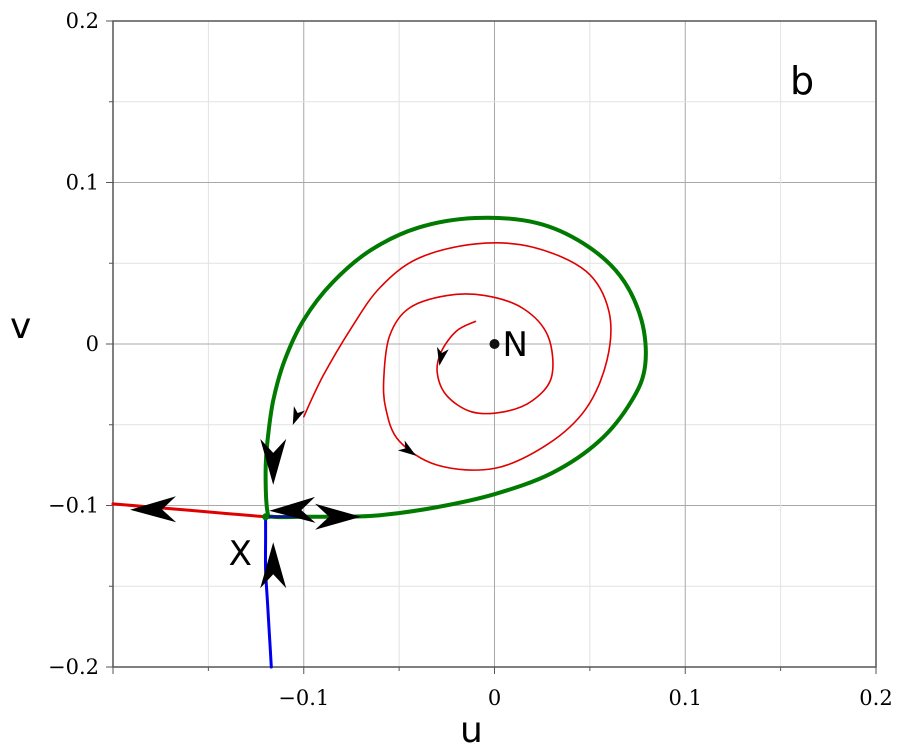  What do you see at coordinates (92, 344) in the screenshot?
I see `y-tick-label: 0` at bounding box center [92, 344].